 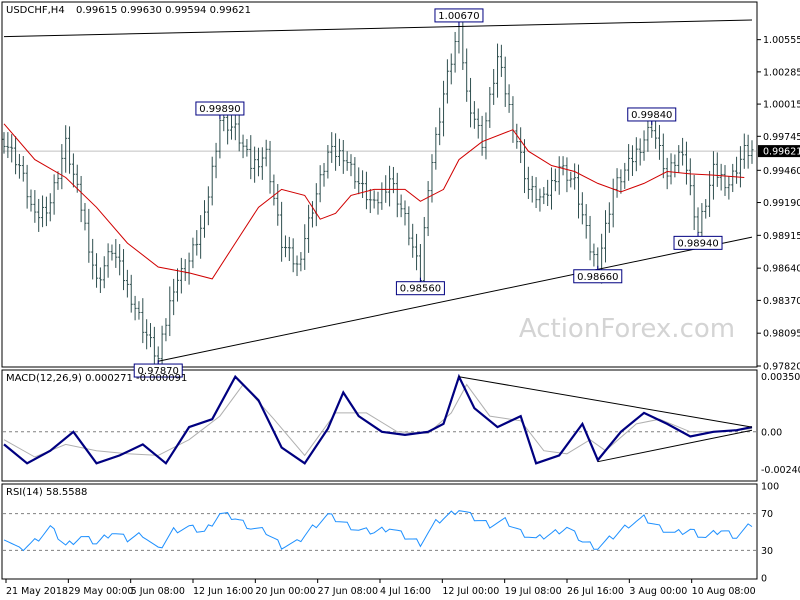 What do you see at coordinates (767, 514) in the screenshot?
I see `rsi-axis-label: 70` at bounding box center [767, 514].